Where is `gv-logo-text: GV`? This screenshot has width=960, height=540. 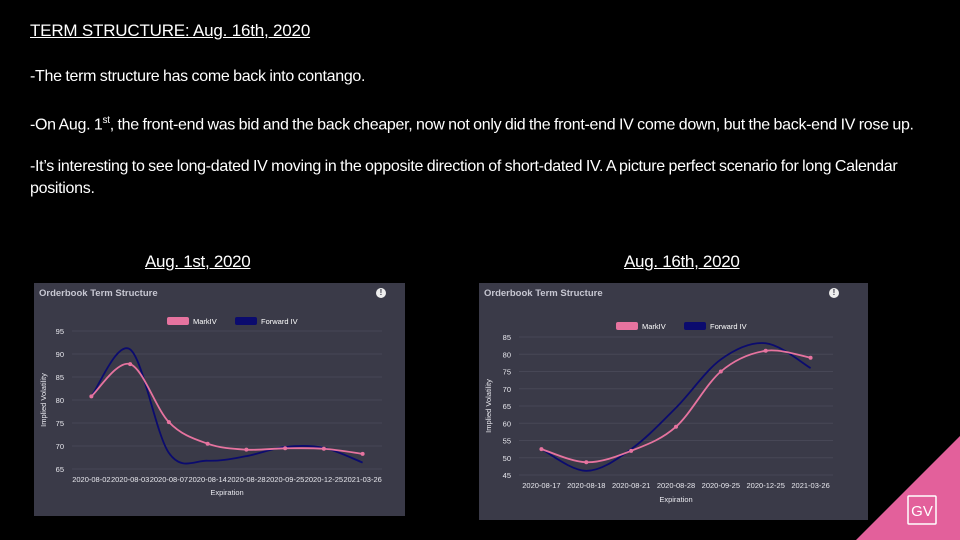 gv-logo-text: GV is located at coordinates (922, 511).